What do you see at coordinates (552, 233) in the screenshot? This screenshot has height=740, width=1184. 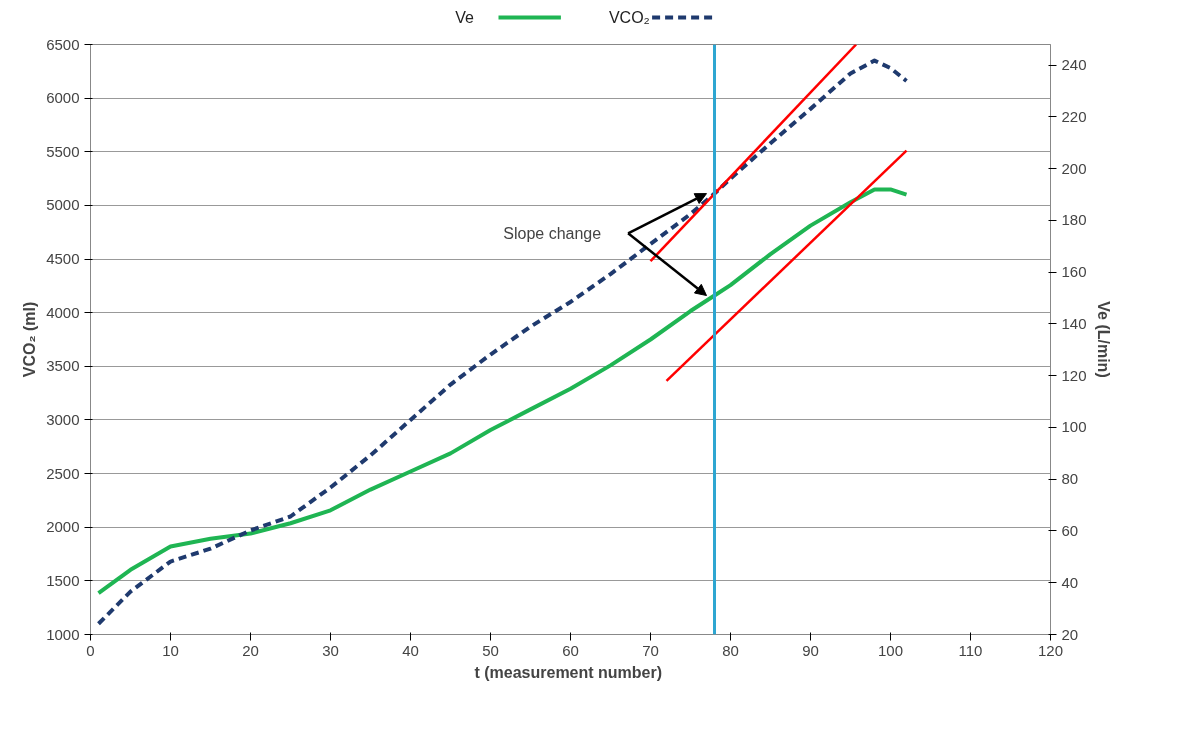 I see `annotation: Slope change` at bounding box center [552, 233].